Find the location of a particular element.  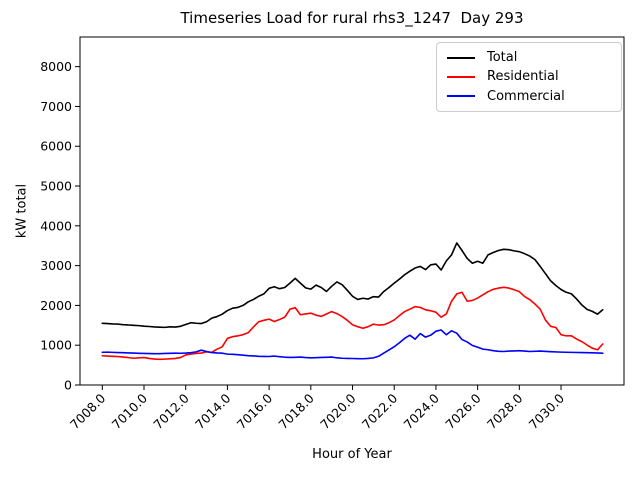

x-tick-label: 7022.0 is located at coordinates (380, 411).